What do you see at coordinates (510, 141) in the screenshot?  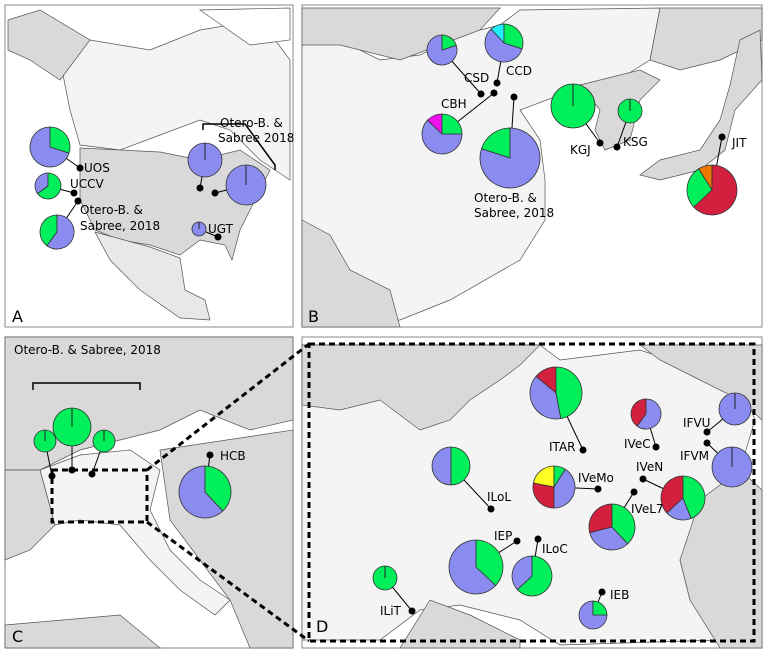 I see `site-ocn` at bounding box center [510, 141].